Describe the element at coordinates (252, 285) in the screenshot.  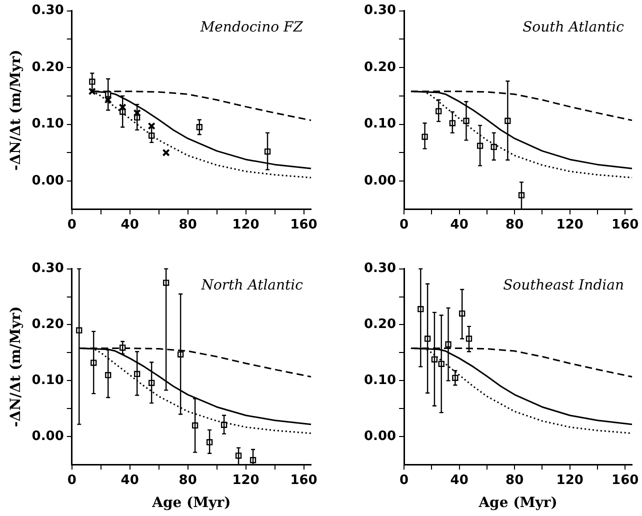
I see `text: North Atlantic` at that location.